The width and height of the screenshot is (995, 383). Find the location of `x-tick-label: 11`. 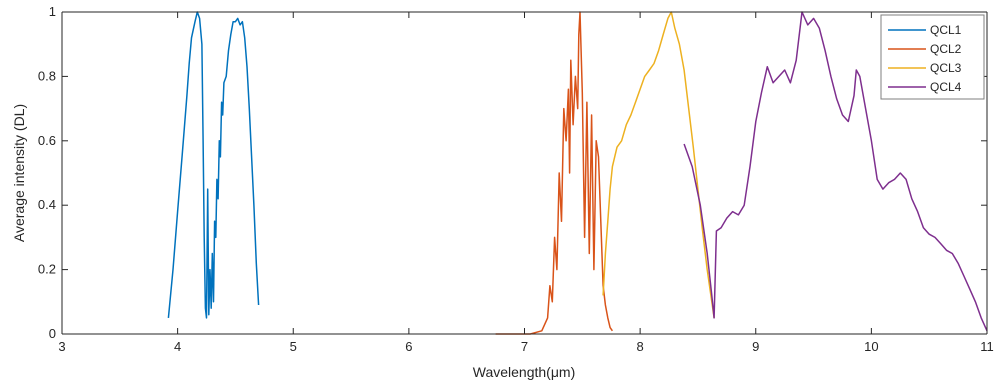

x-tick-label: 11 is located at coordinates (987, 346).